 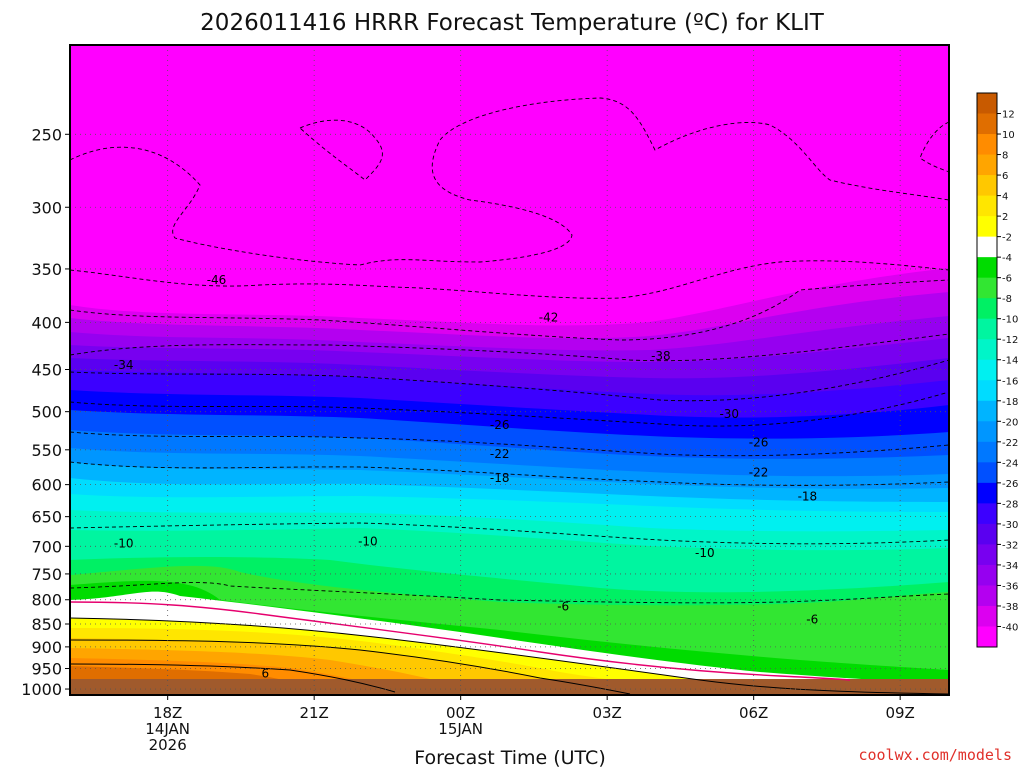 I want to click on contour-label: -30, so click(x=729, y=414).